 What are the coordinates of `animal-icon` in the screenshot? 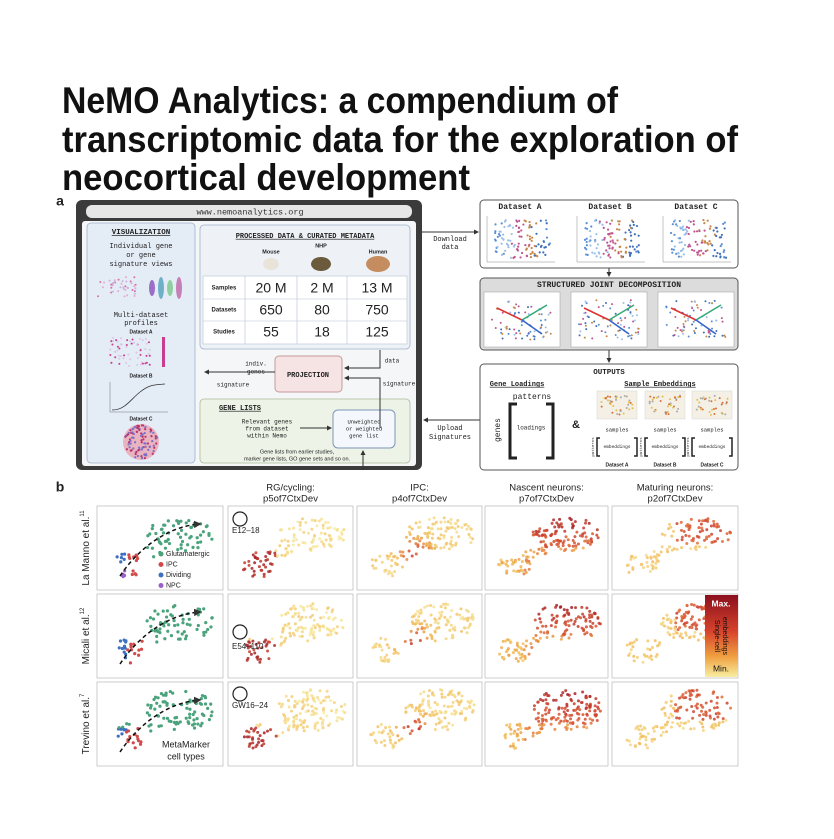 It's located at (378, 264).